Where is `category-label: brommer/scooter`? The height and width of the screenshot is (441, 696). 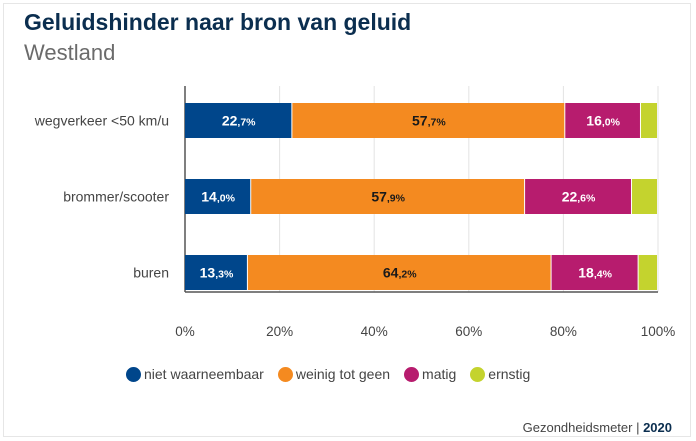 category-label: brommer/scooter is located at coordinates (116, 197).